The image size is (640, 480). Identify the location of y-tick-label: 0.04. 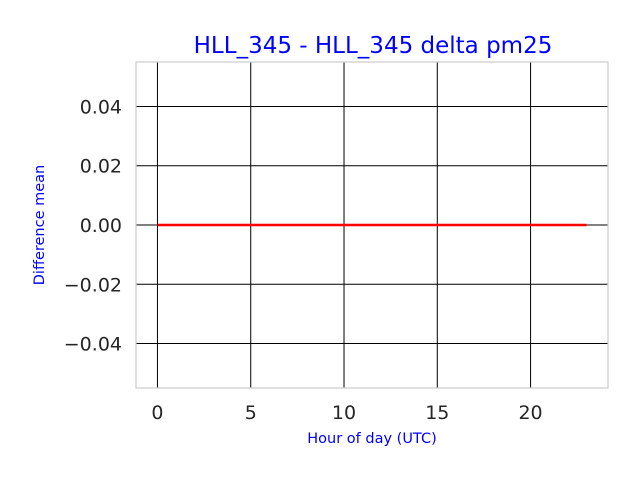
(101, 107).